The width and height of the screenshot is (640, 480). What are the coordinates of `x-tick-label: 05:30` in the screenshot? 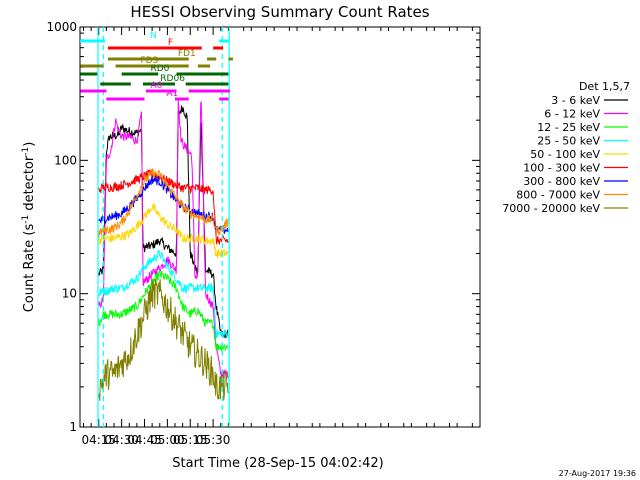 It's located at (213, 440).